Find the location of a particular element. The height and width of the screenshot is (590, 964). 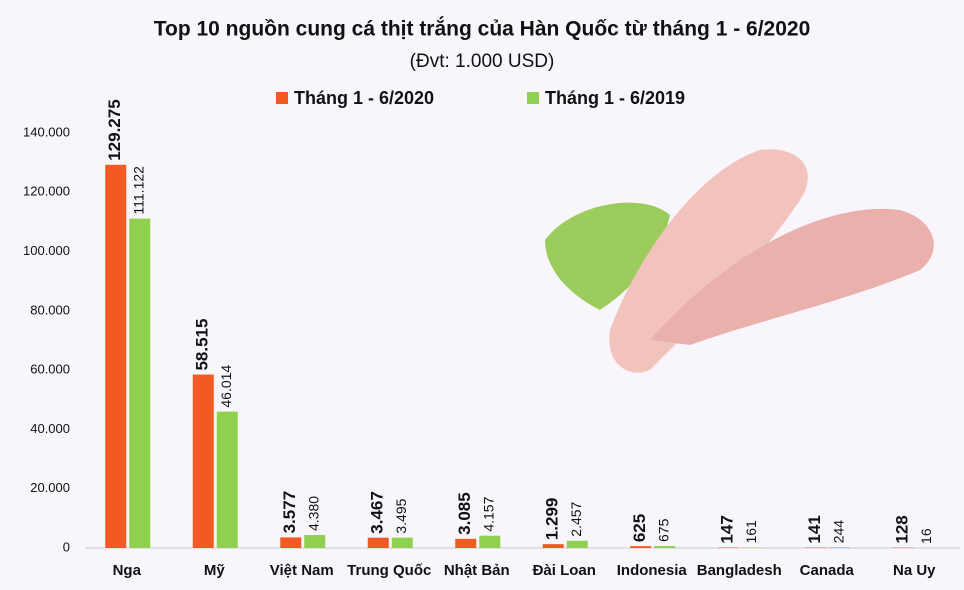

value-label: 3.495 is located at coordinates (401, 515).